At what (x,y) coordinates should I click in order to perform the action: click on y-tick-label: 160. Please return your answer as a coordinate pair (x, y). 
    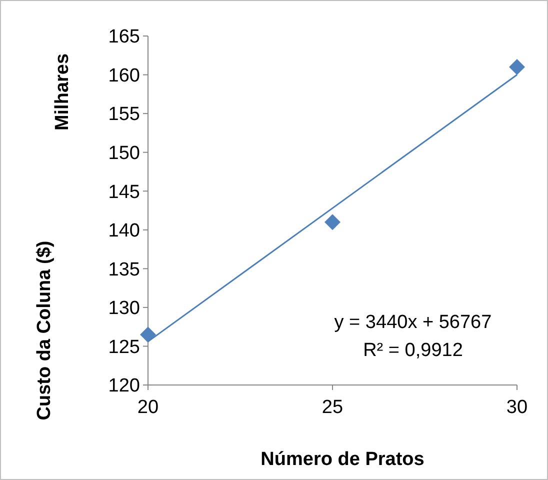
    Looking at the image, I should click on (124, 75).